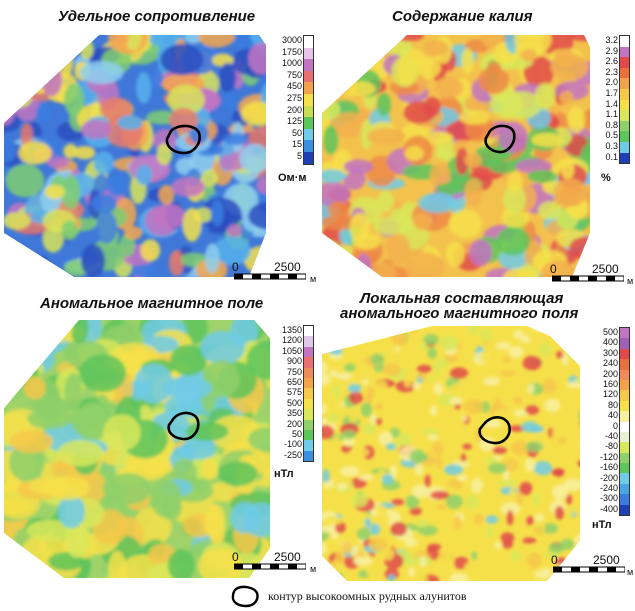 The width and height of the screenshot is (635, 611). I want to click on legend-label: -100, so click(292, 444).